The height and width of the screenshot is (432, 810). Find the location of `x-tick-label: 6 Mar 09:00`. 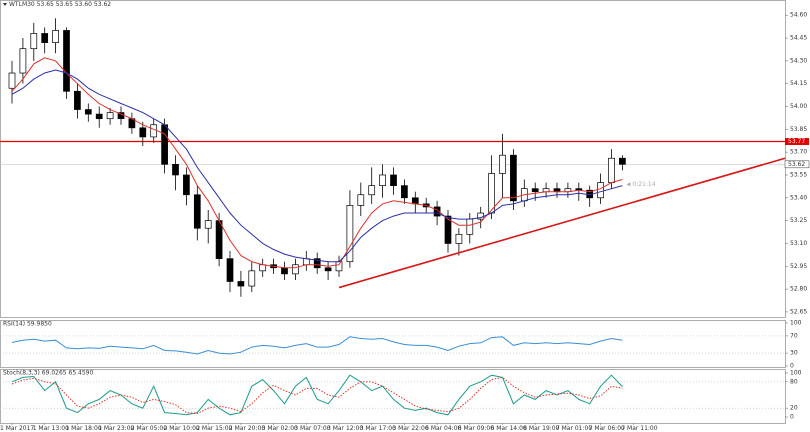

x-tick-label: 6 Mar 09:00 is located at coordinates (476, 428).